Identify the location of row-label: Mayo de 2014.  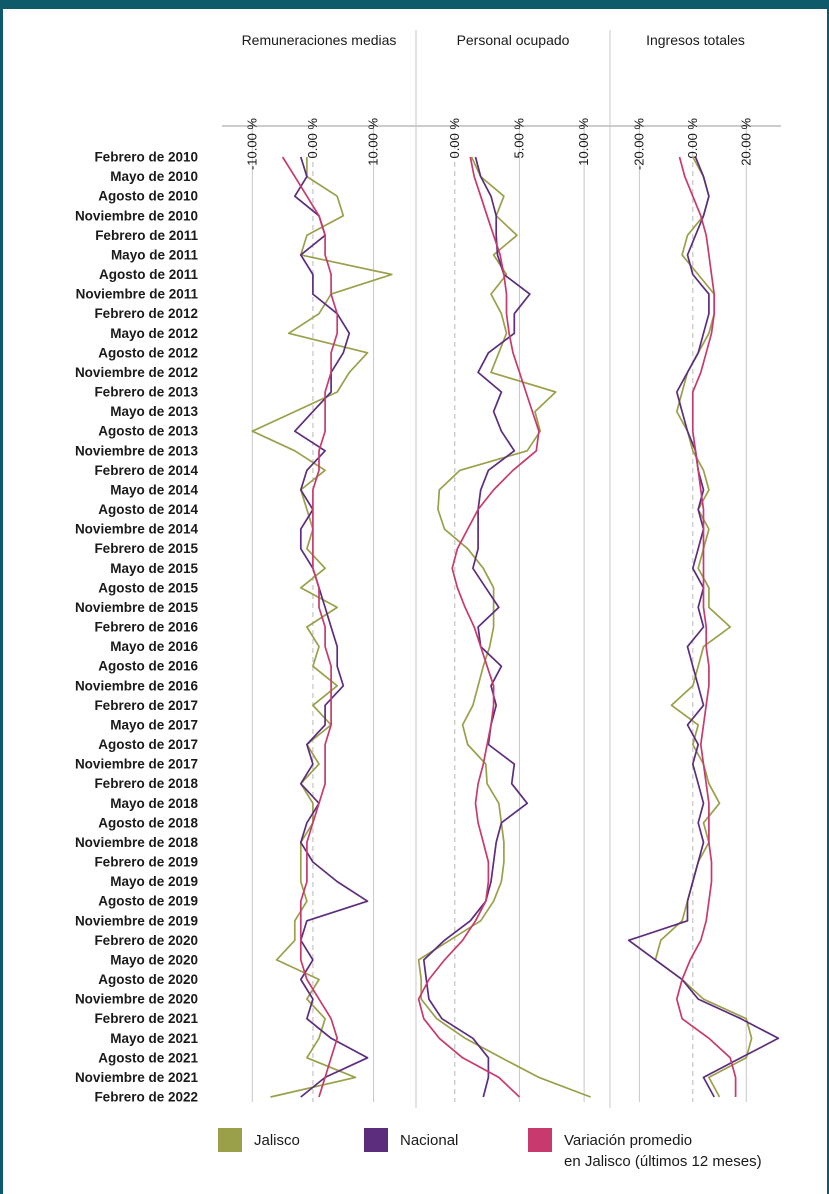
(154, 489).